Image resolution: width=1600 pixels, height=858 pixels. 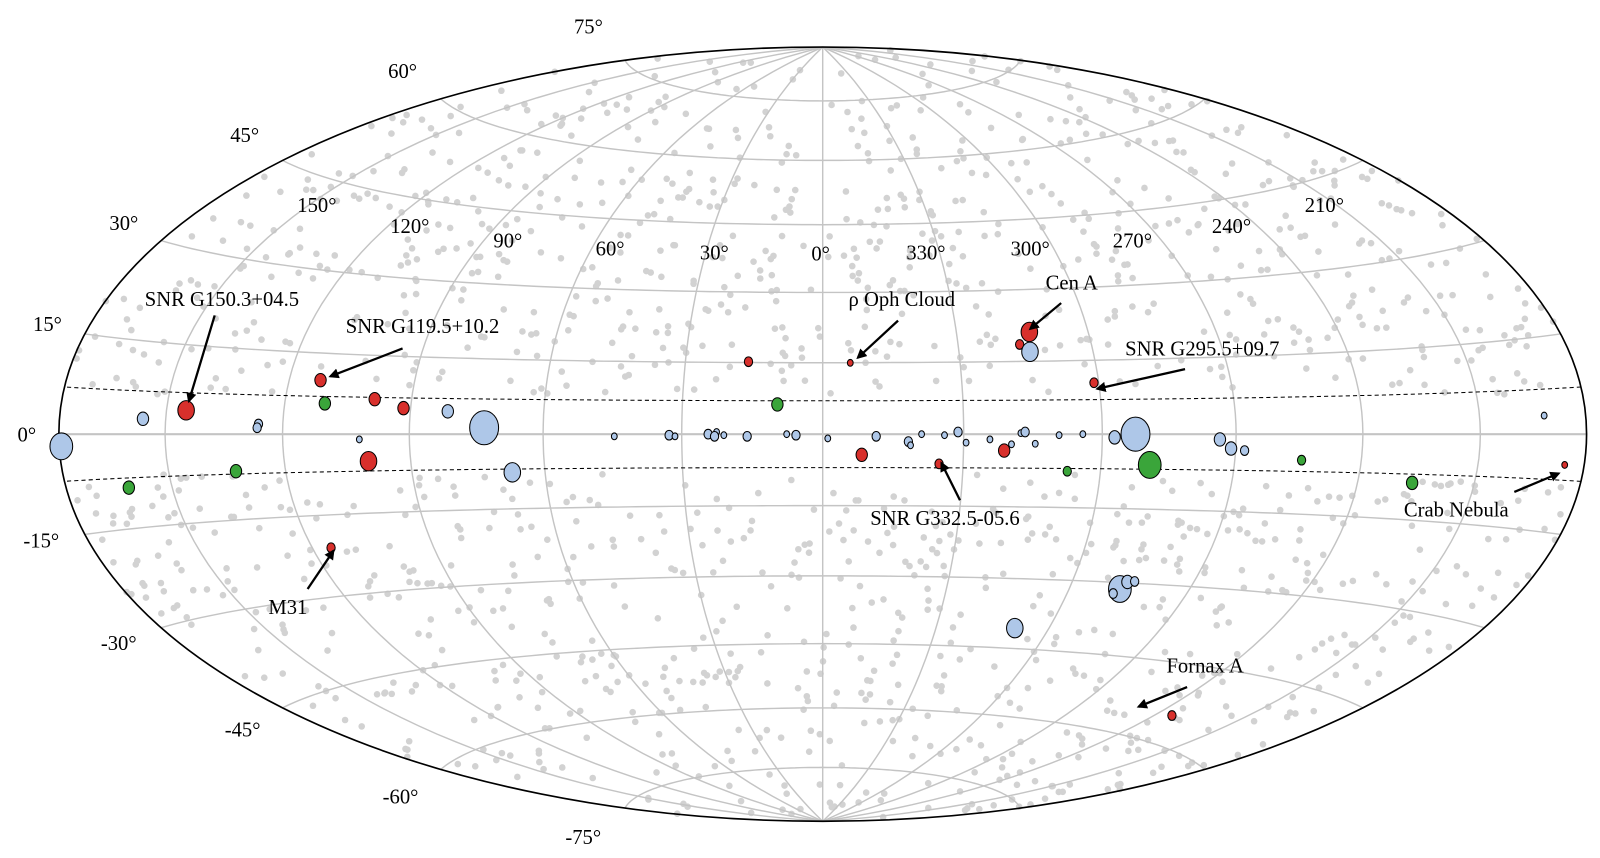 What do you see at coordinates (945, 519) in the screenshot?
I see `annotation-label: SNR G332.5-05.6` at bounding box center [945, 519].